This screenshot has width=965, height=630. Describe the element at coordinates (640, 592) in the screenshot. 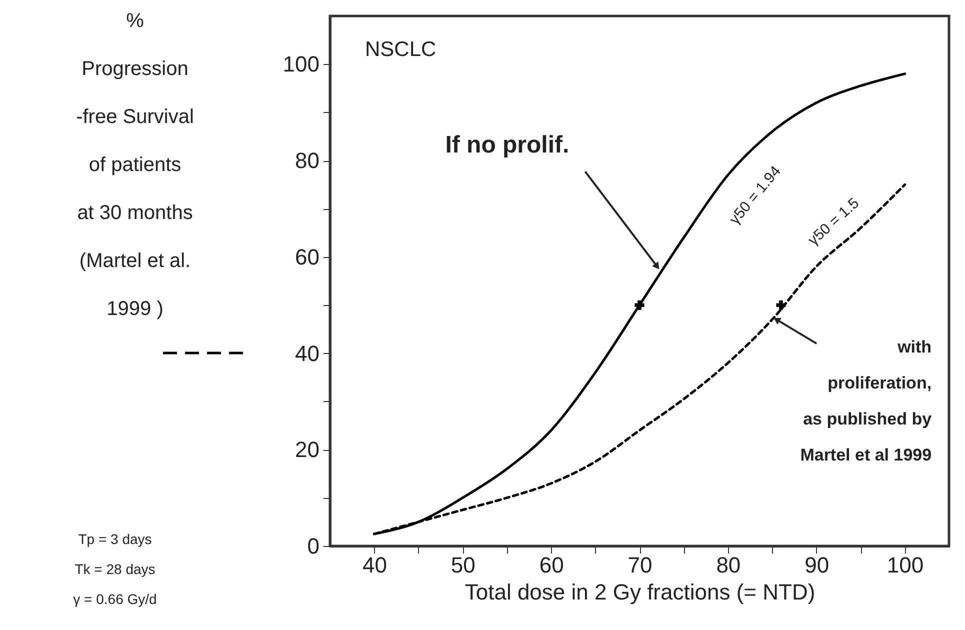

I see `x-axis-title: Total dose in 2 Gy fractions (= NTD)` at that location.